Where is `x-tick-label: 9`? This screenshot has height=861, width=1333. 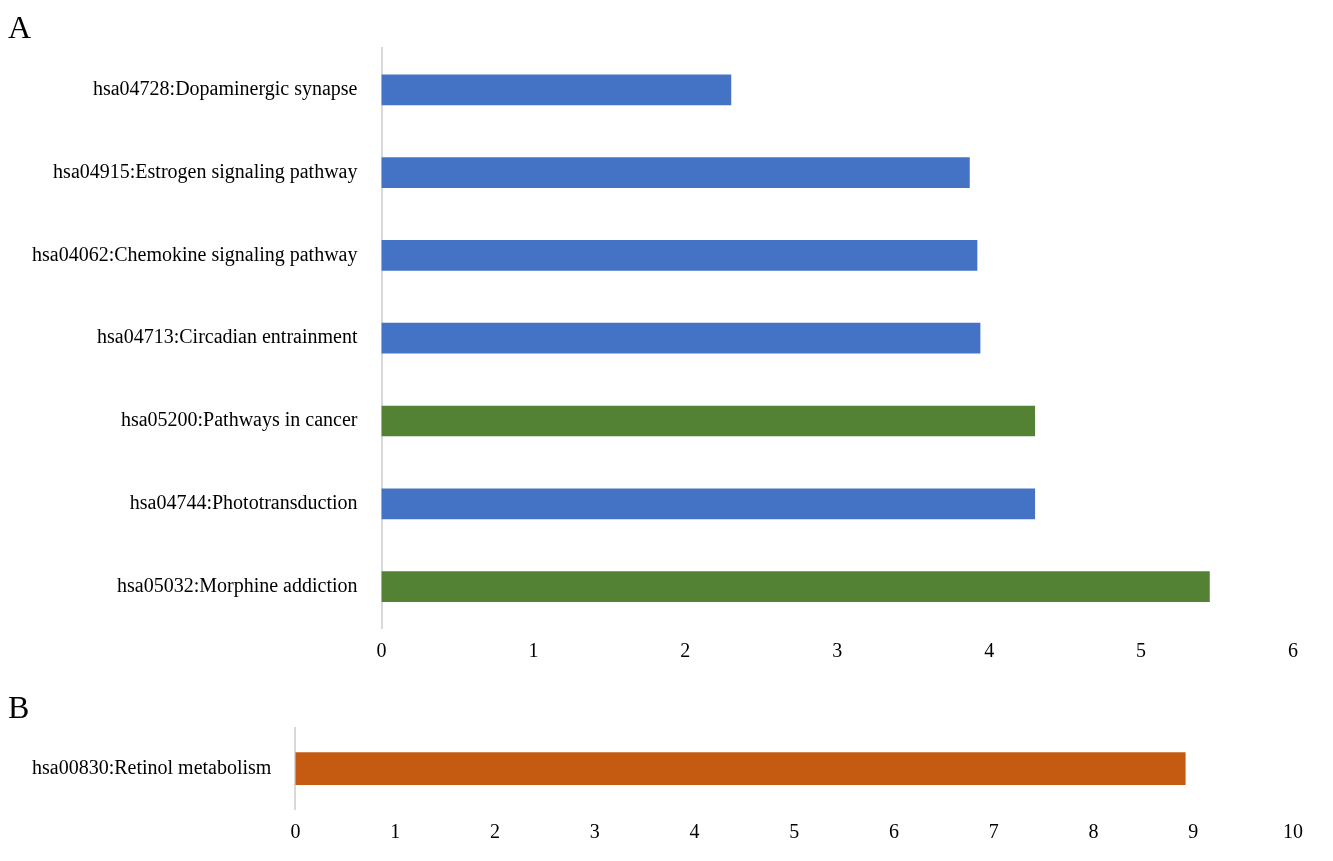 x-tick-label: 9 is located at coordinates (1193, 831).